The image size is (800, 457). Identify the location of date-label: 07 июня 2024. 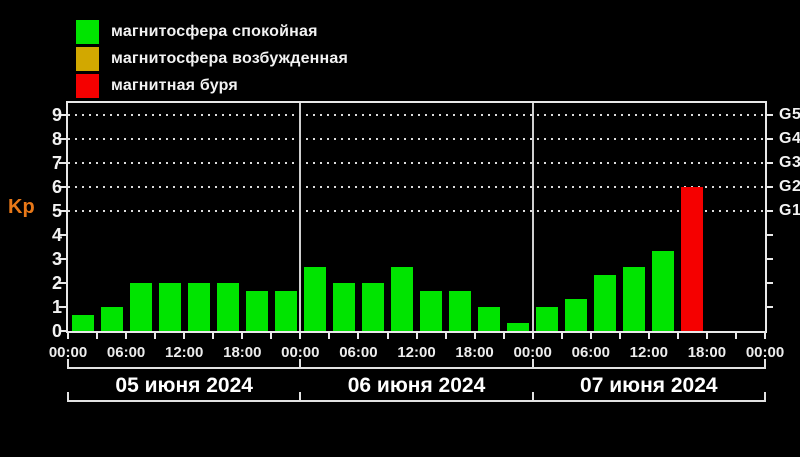
(649, 385).